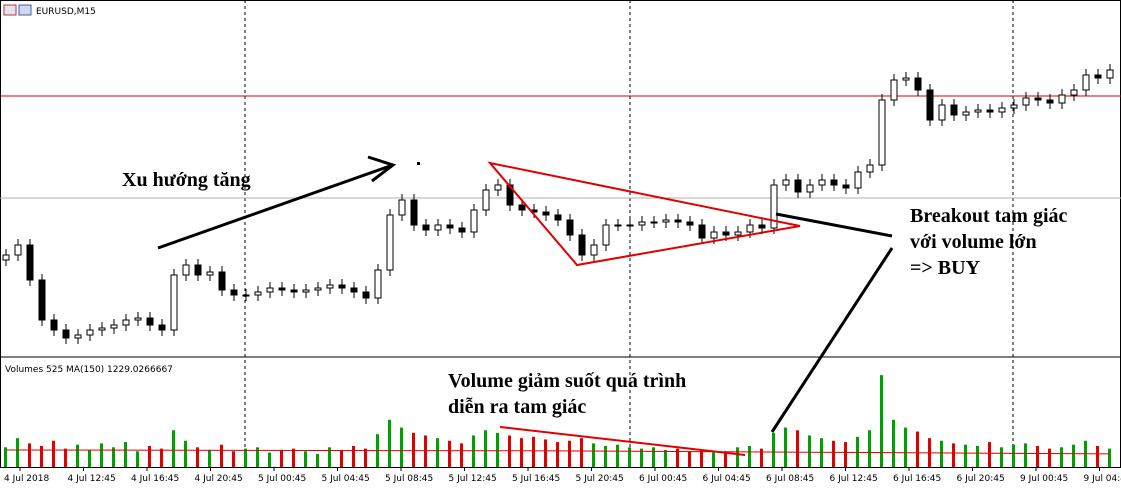  I want to click on x-tick-label: 4 Jul 12:45, so click(92, 479).